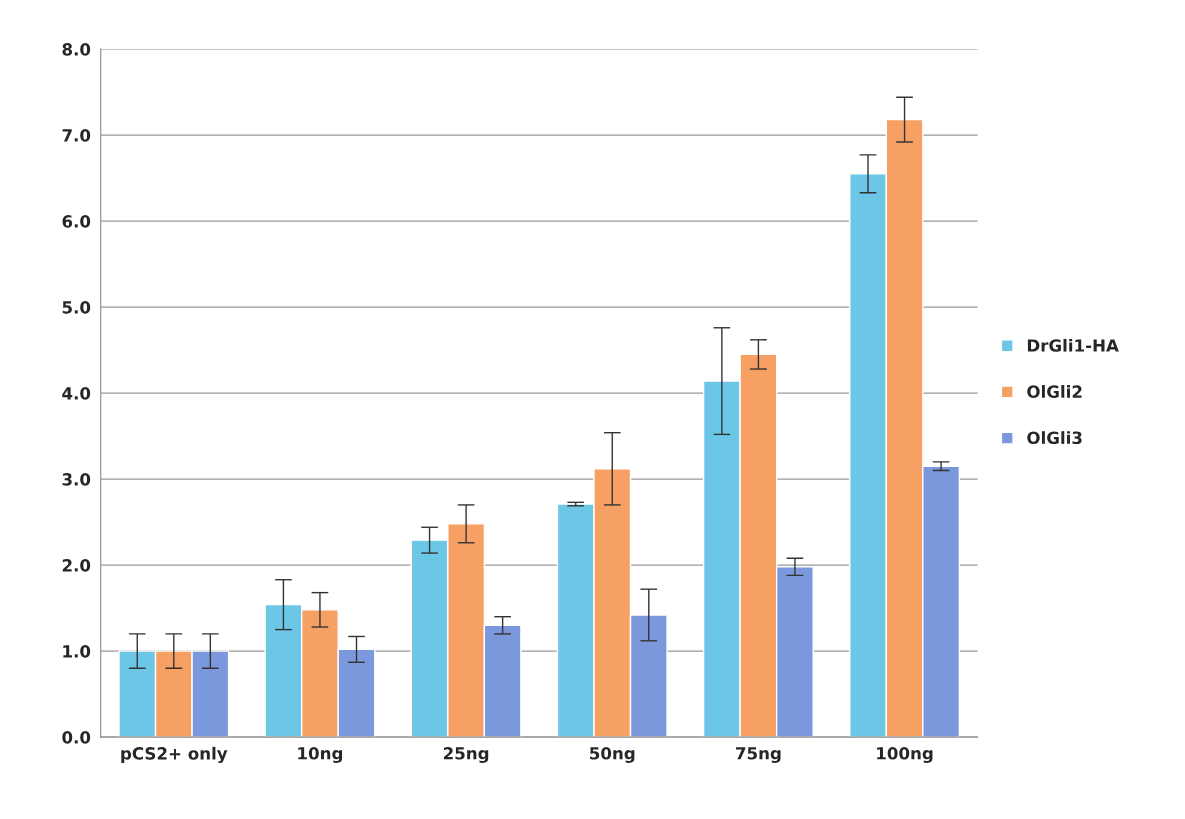 This screenshot has height=819, width=1185. Describe the element at coordinates (76, 479) in the screenshot. I see `y-tick-label: 3.0` at that location.